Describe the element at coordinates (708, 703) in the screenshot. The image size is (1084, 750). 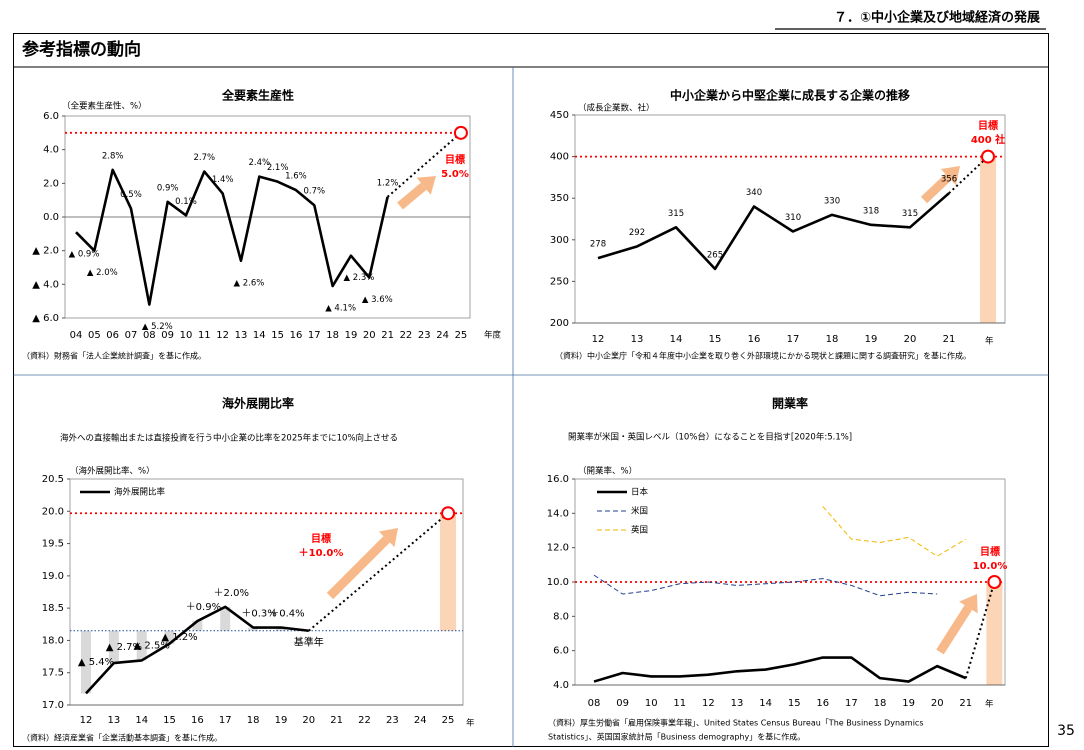
I see `x-tick-label: 12` at that location.